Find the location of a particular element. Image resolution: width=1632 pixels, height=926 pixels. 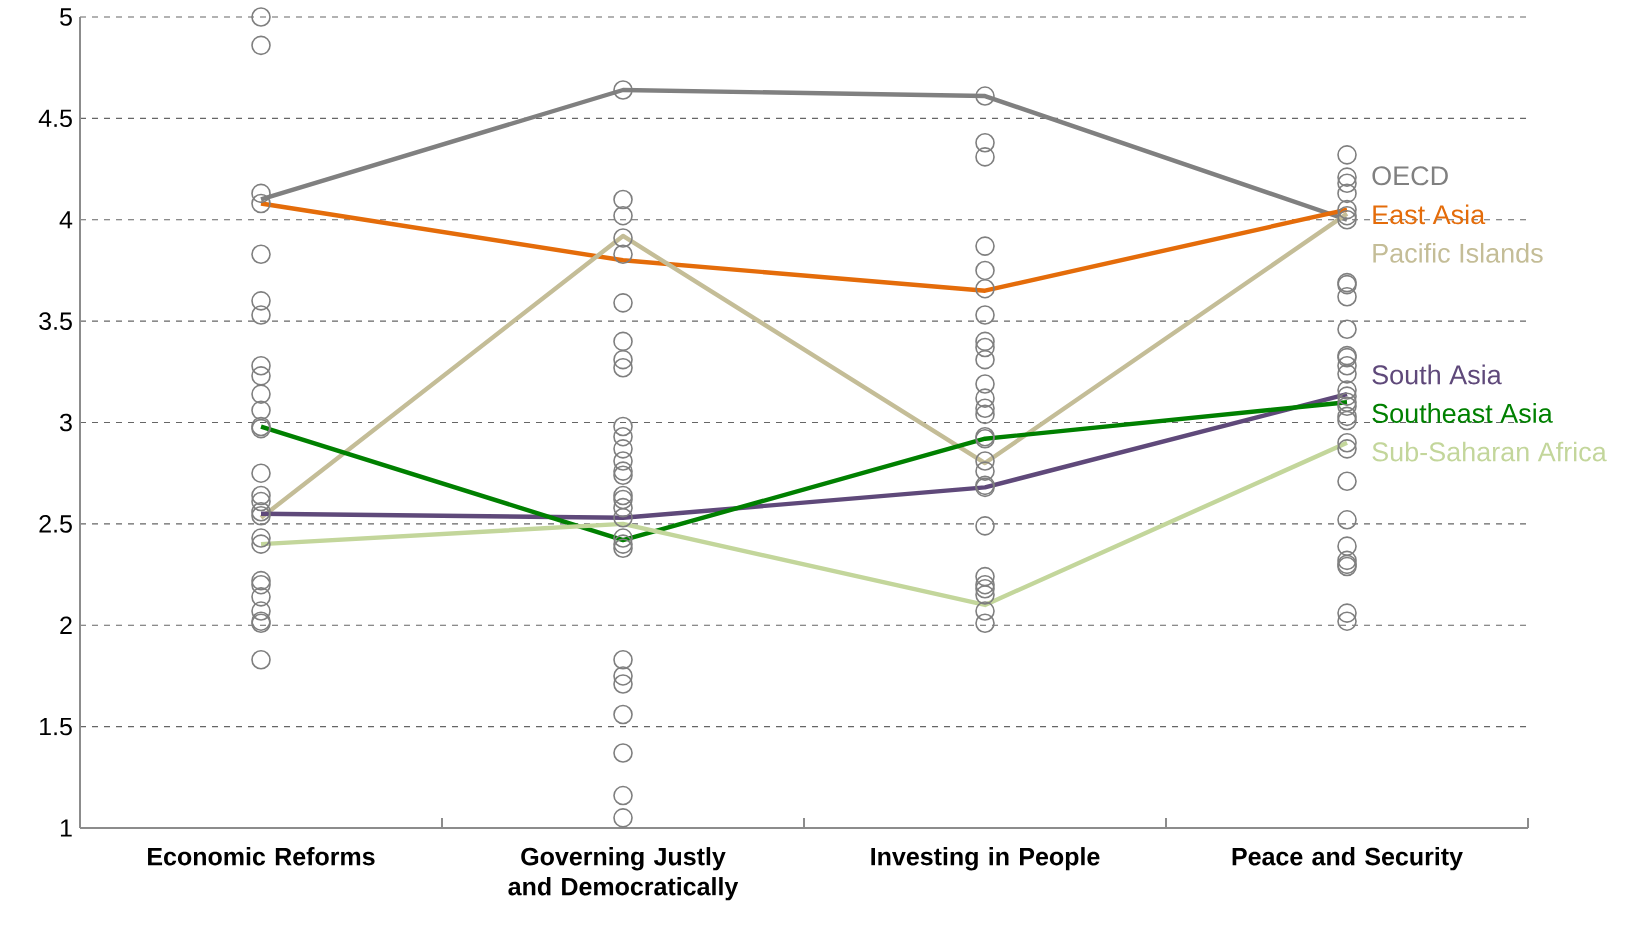

y-tick-label: 3.5 is located at coordinates (55, 321).